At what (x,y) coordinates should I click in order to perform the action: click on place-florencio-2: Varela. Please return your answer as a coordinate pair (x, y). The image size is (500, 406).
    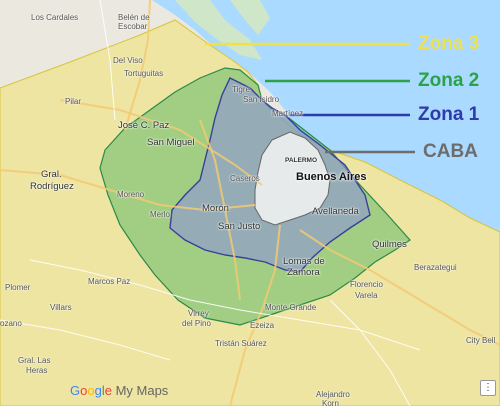
    Looking at the image, I should click on (366, 295).